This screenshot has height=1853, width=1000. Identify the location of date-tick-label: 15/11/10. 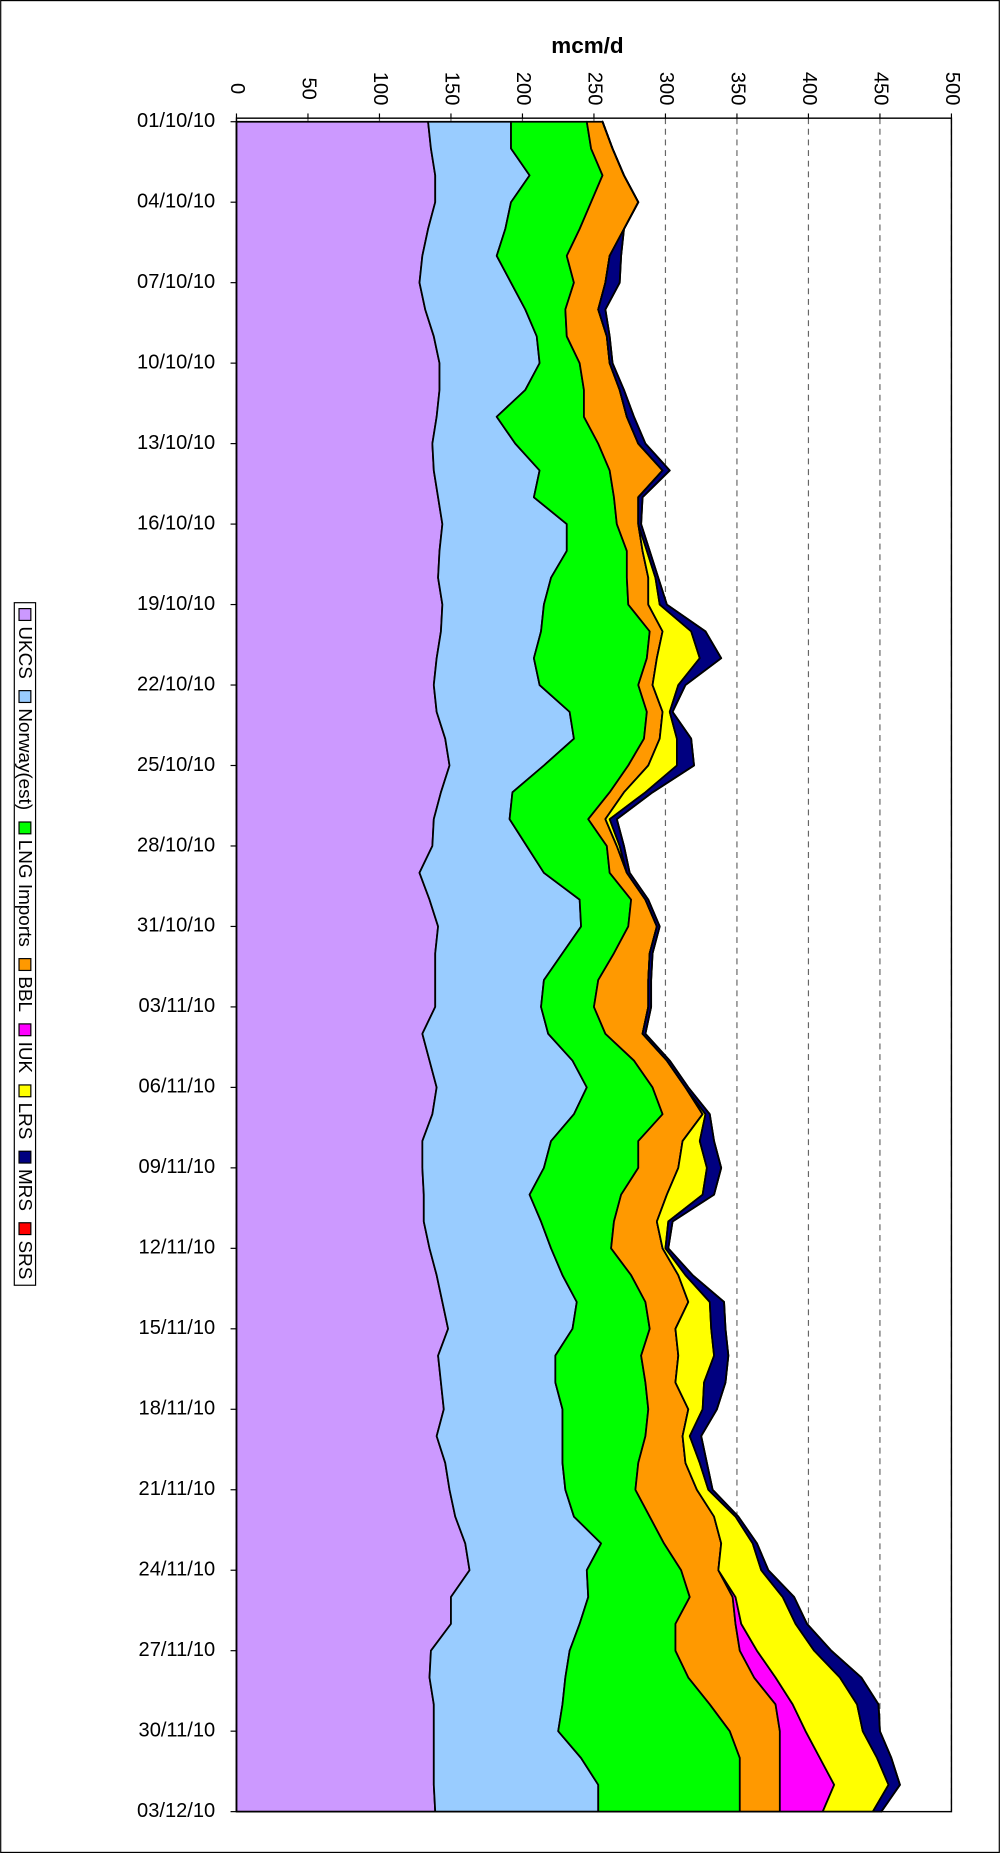
(177, 1328).